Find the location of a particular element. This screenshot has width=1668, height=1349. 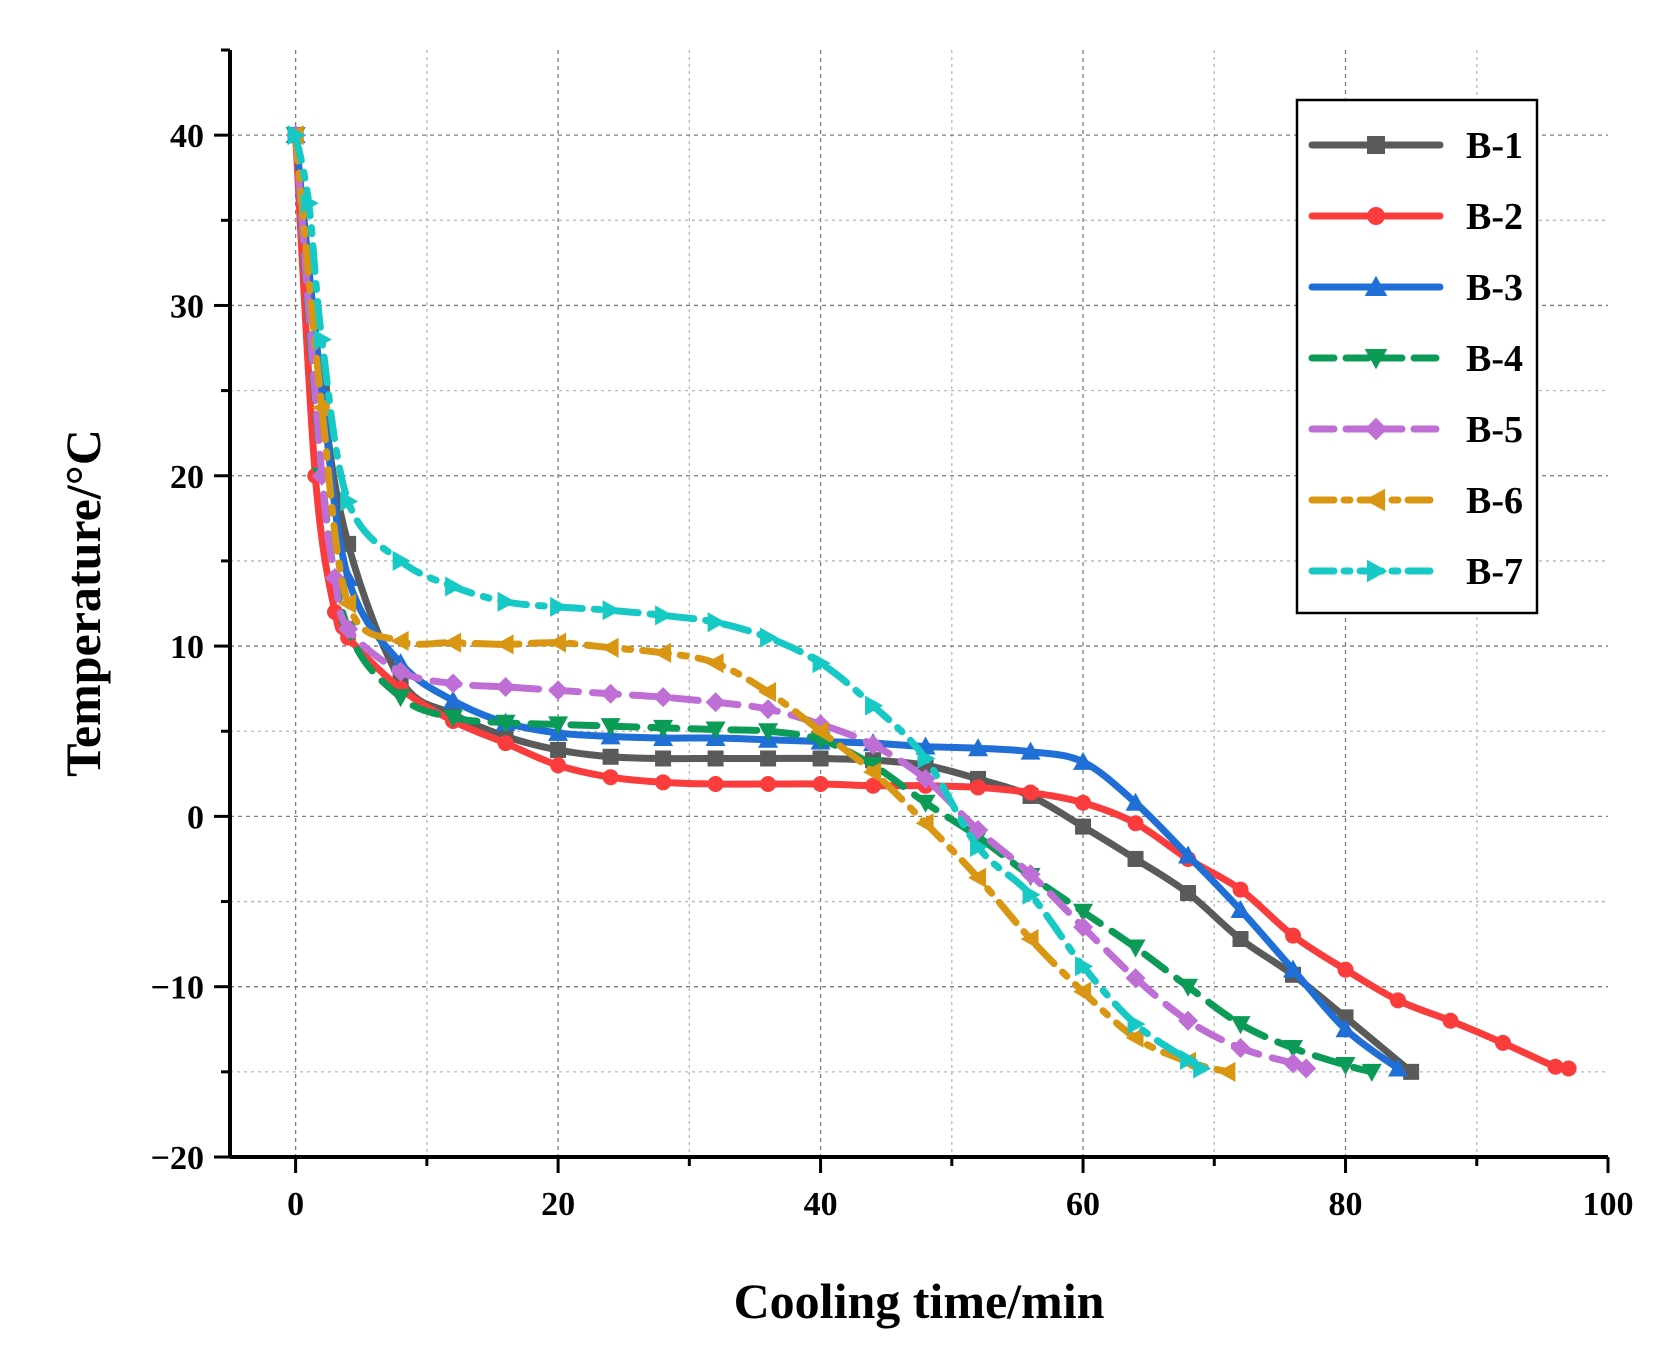

legend-label: B-3 is located at coordinates (1494, 288).